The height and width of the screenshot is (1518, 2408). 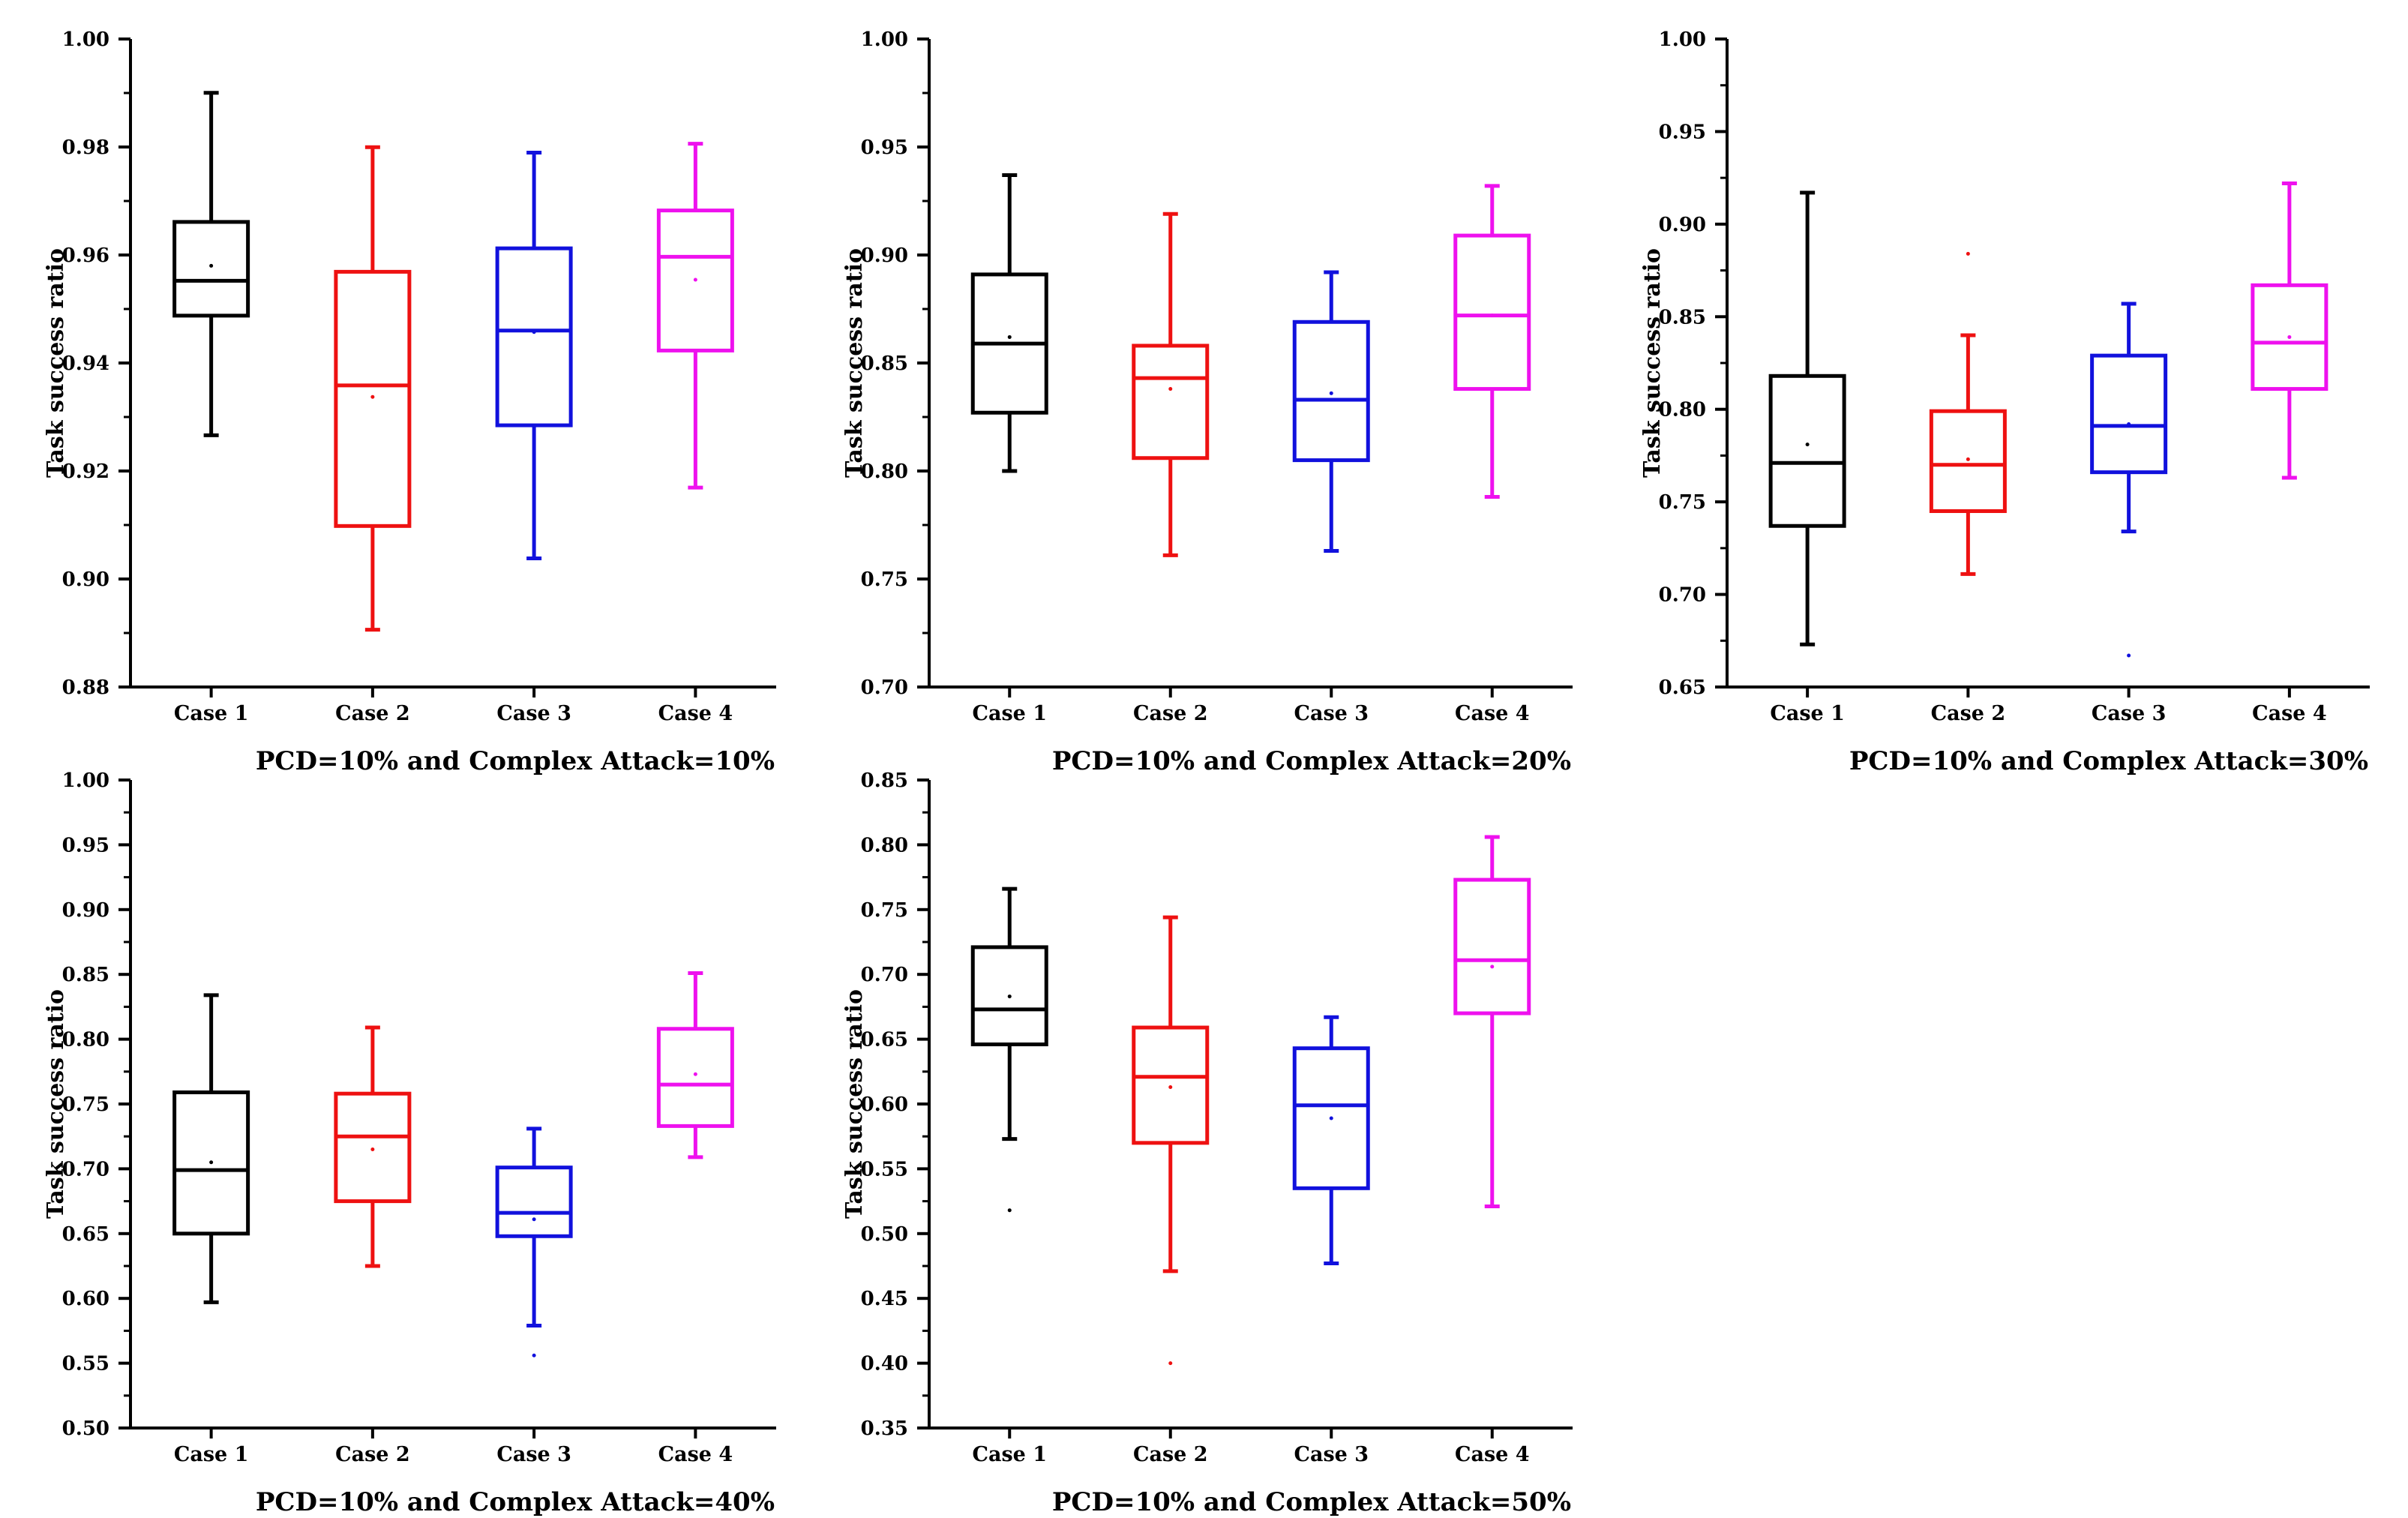 I want to click on y-tick-label: 0.45, so click(x=884, y=1299).